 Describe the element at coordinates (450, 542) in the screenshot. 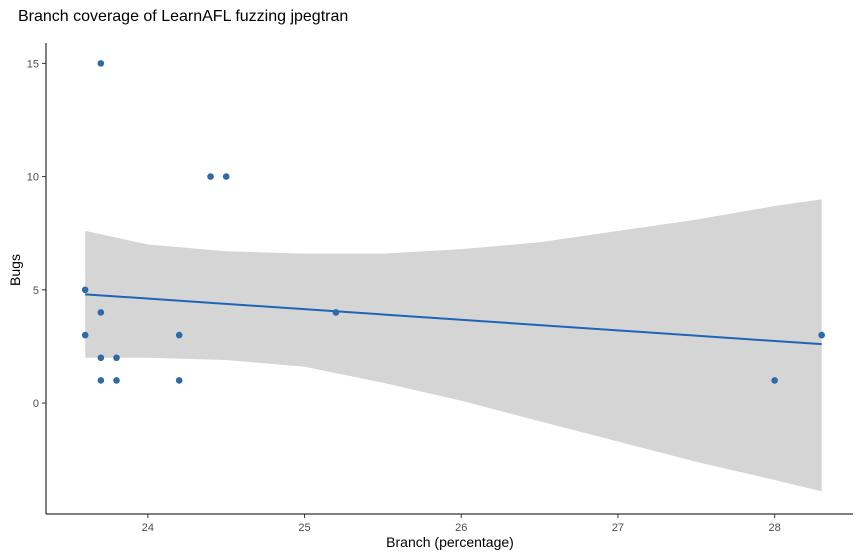

I see `x-axis-title: Branch (percentage)` at that location.